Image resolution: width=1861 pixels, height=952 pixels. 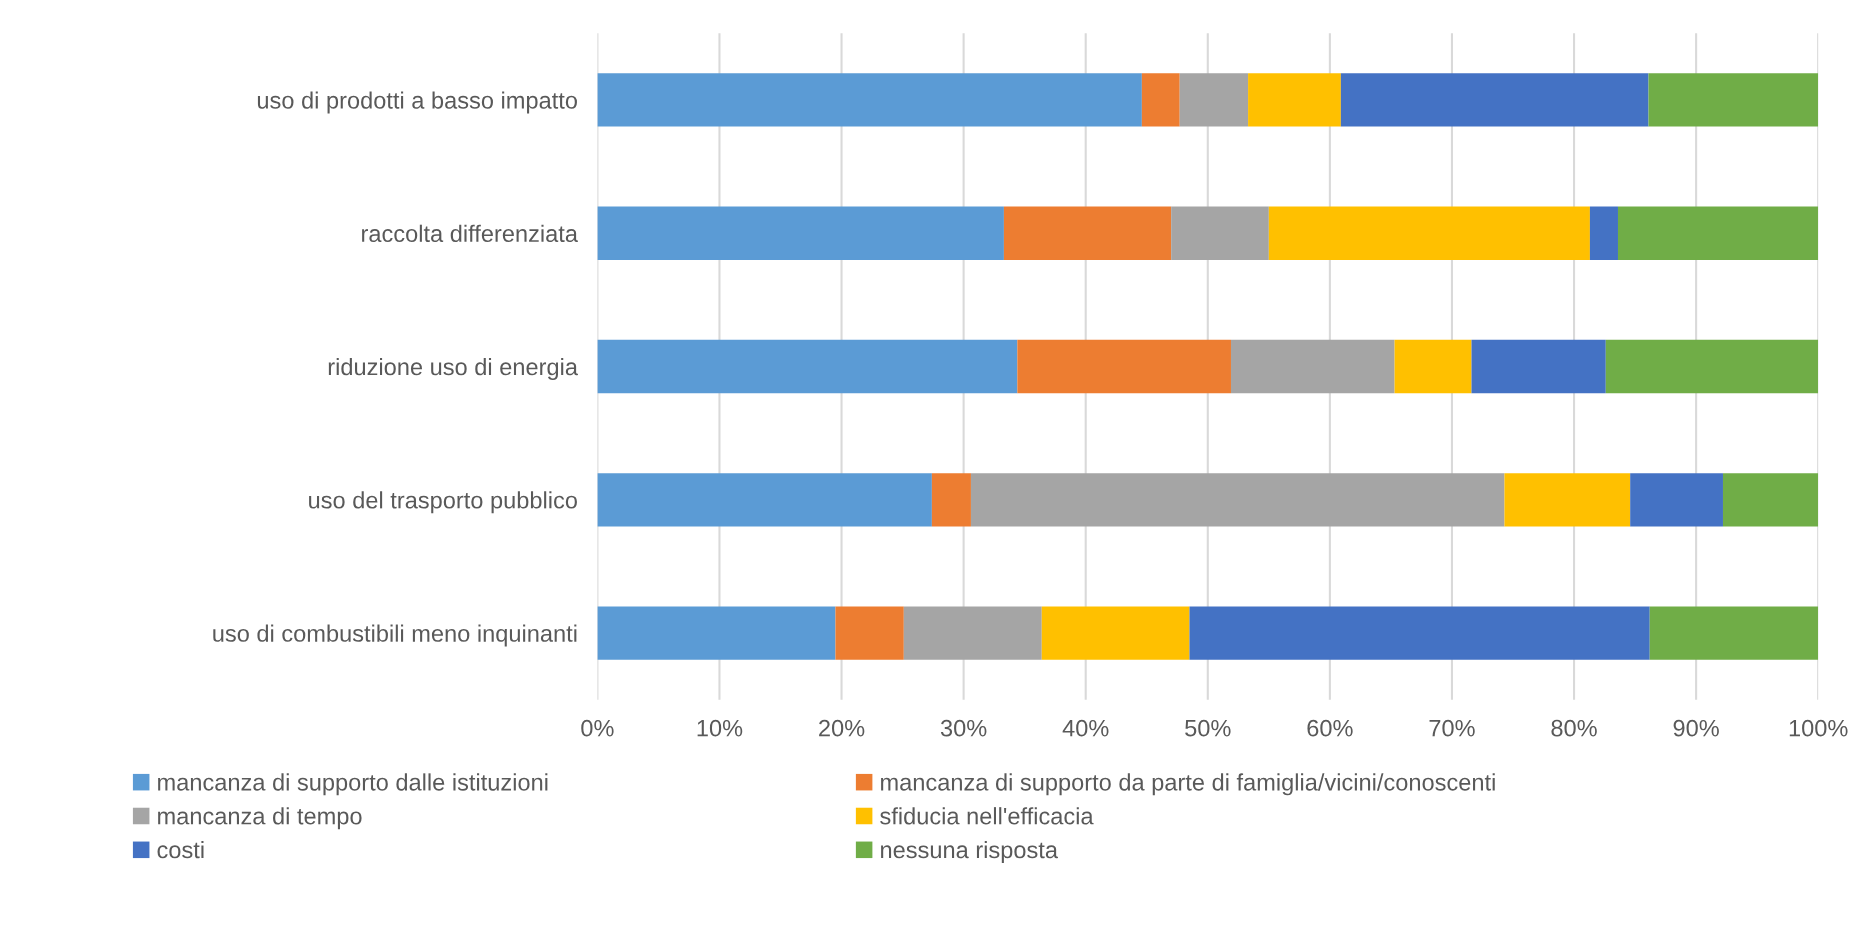 What do you see at coordinates (969, 851) in the screenshot?
I see `legend-label: nessuna risposta` at bounding box center [969, 851].